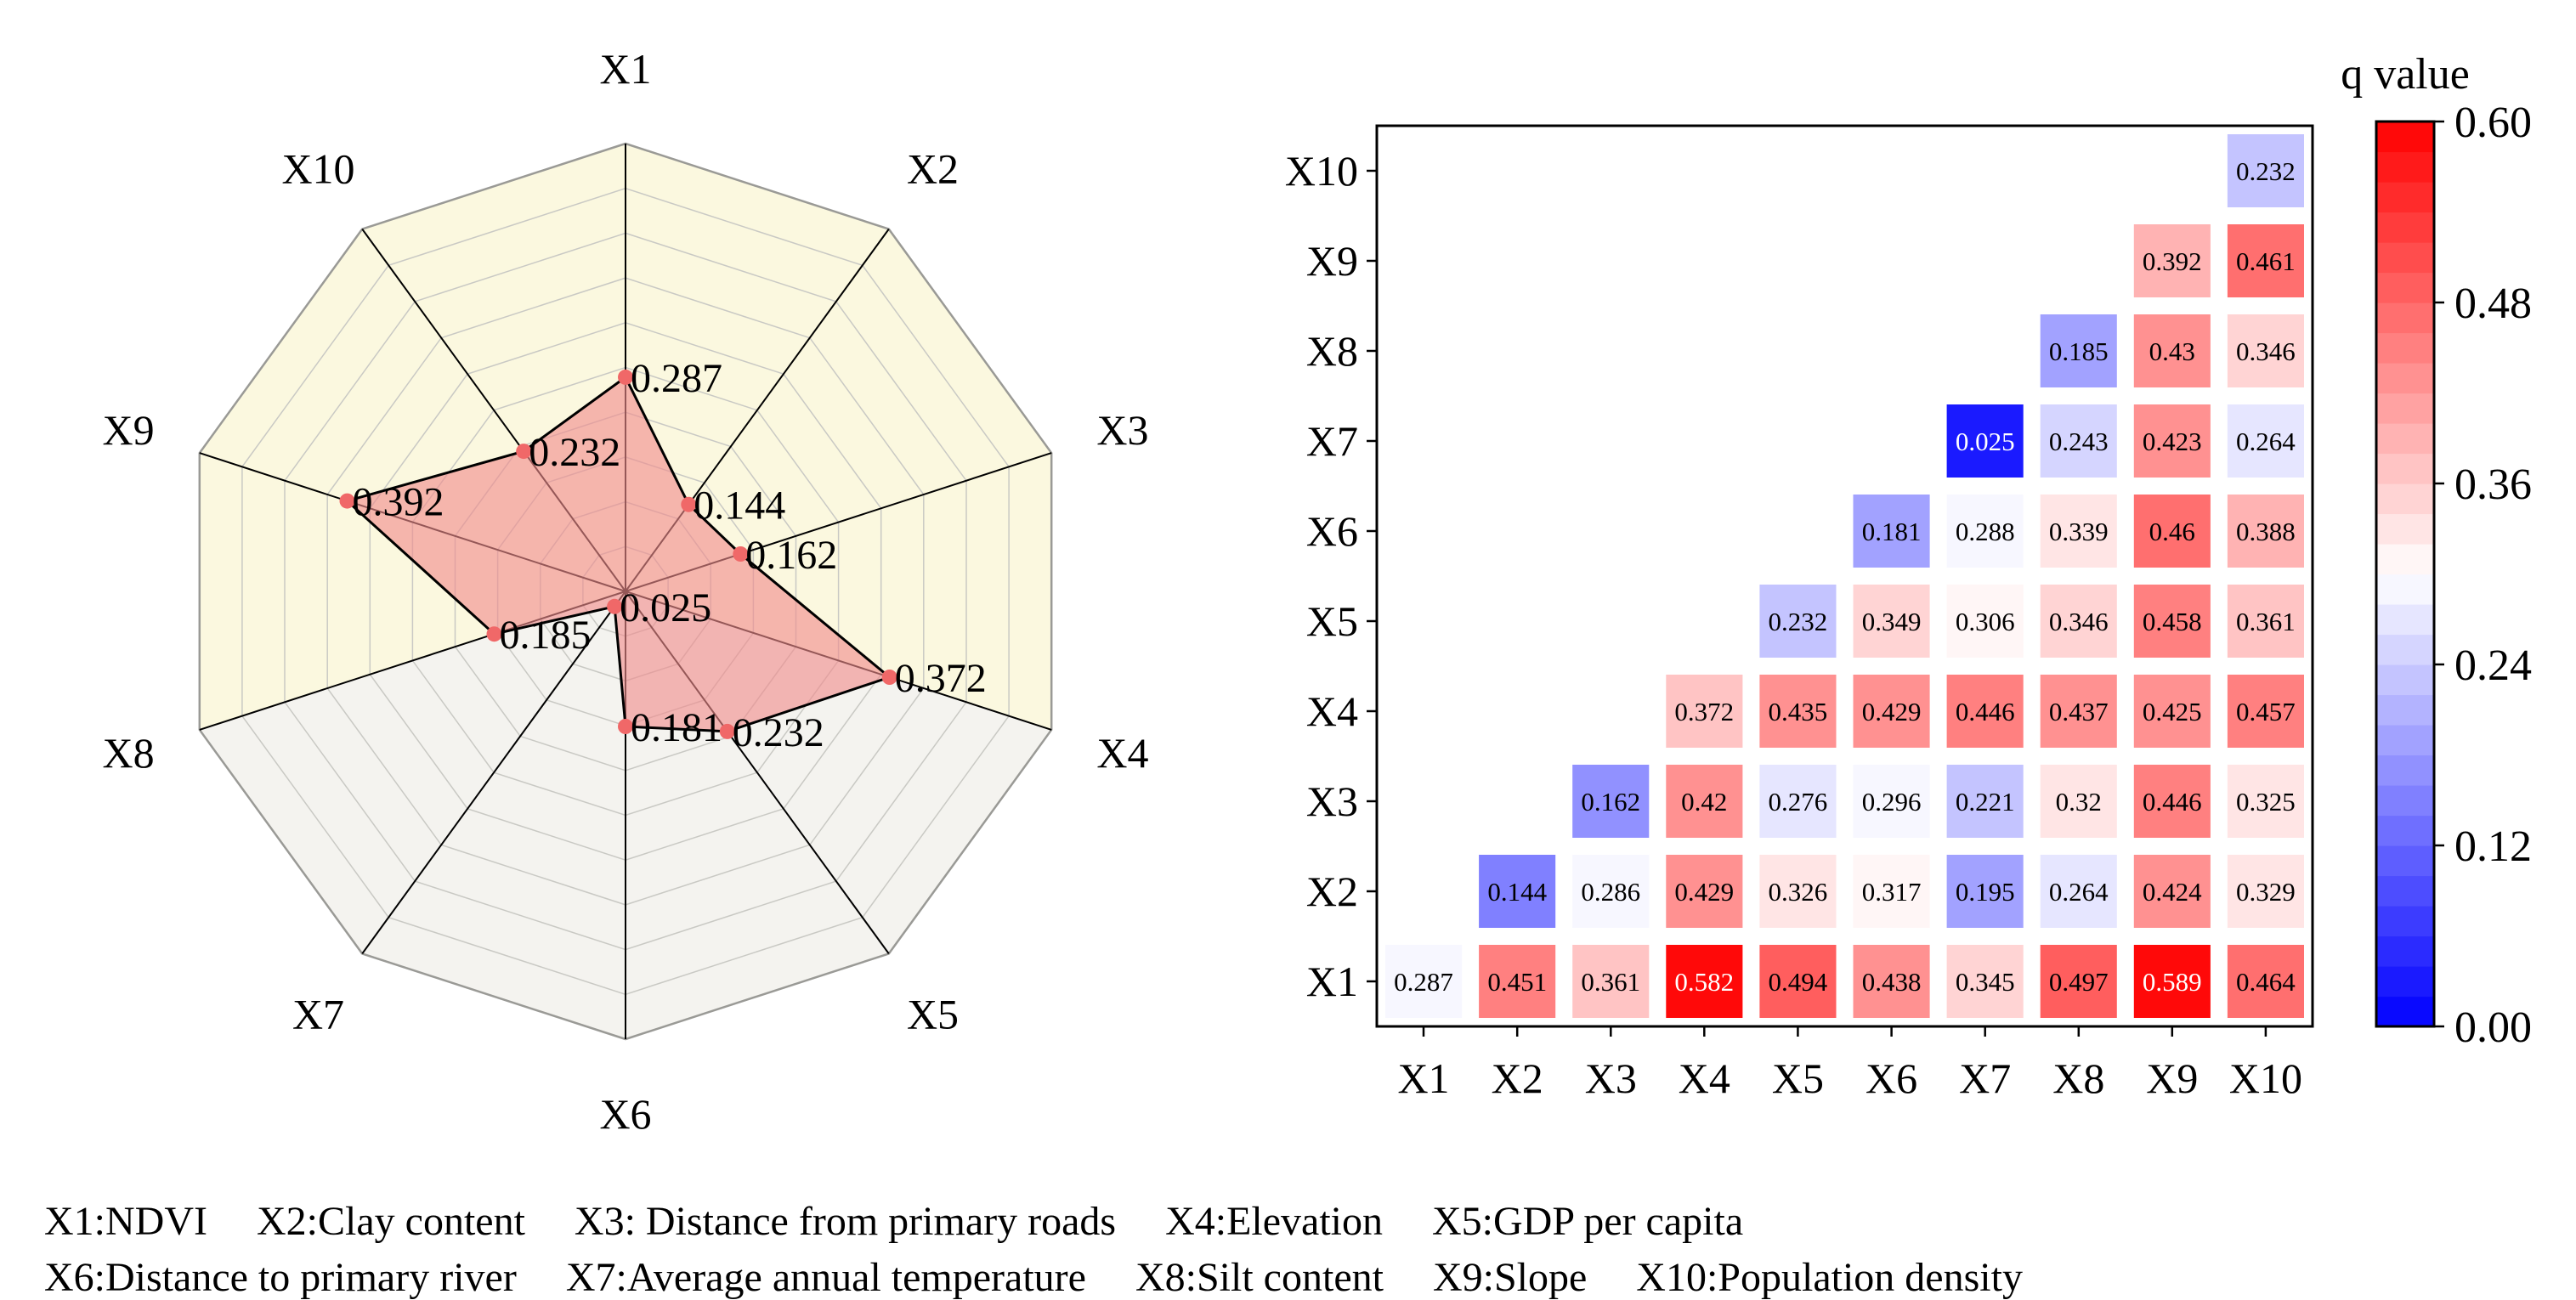 Image resolution: width=2576 pixels, height=1300 pixels. Describe the element at coordinates (493, 772) in the screenshot. I see `radar-spoke-x7` at that location.